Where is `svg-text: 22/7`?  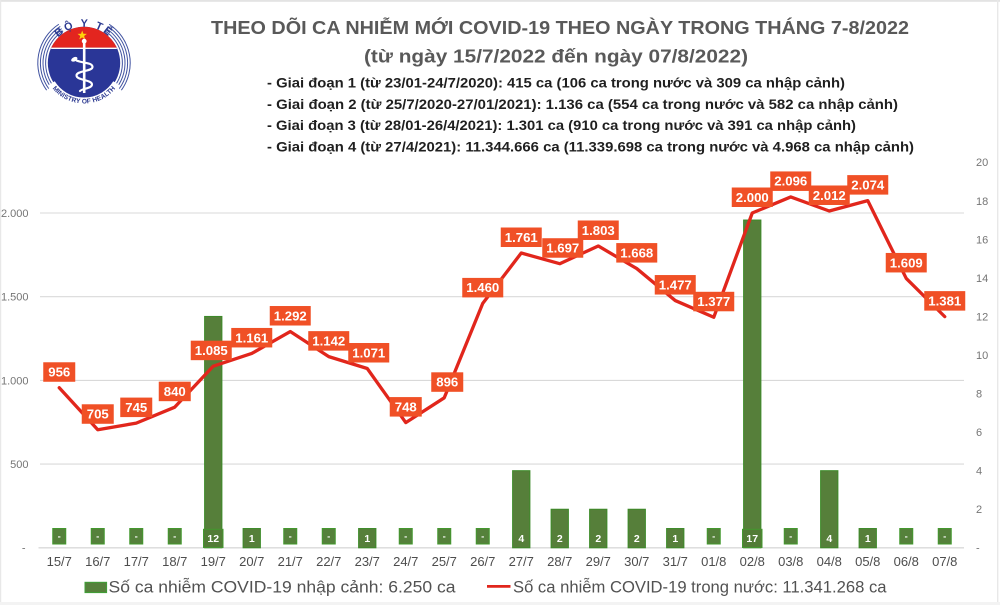 svg-text: 22/7 is located at coordinates (328, 561).